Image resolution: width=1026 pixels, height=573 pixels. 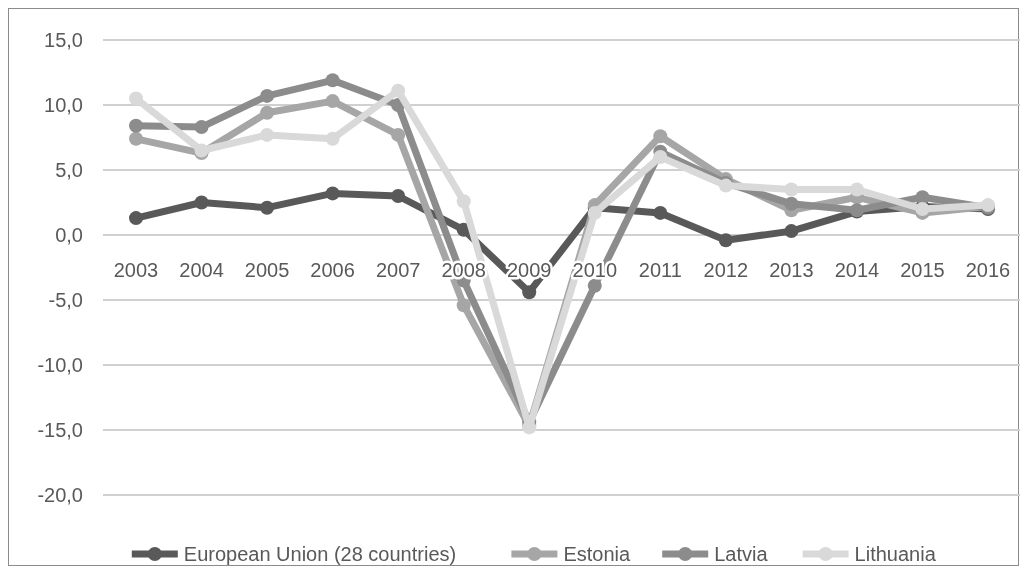 I want to click on legend-label: Estonia, so click(x=597, y=554).